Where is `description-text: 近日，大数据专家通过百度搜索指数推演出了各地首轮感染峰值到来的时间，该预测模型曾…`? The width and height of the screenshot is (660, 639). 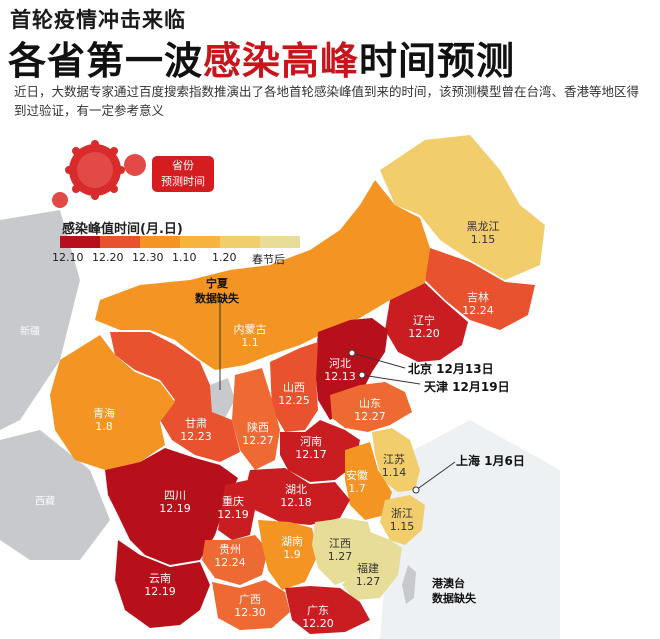
description-text: 近日，大数据专家通过百度搜索指数推演出了各地首轮感染峰值到来的时间，该预测模型曾… is located at coordinates (327, 101).